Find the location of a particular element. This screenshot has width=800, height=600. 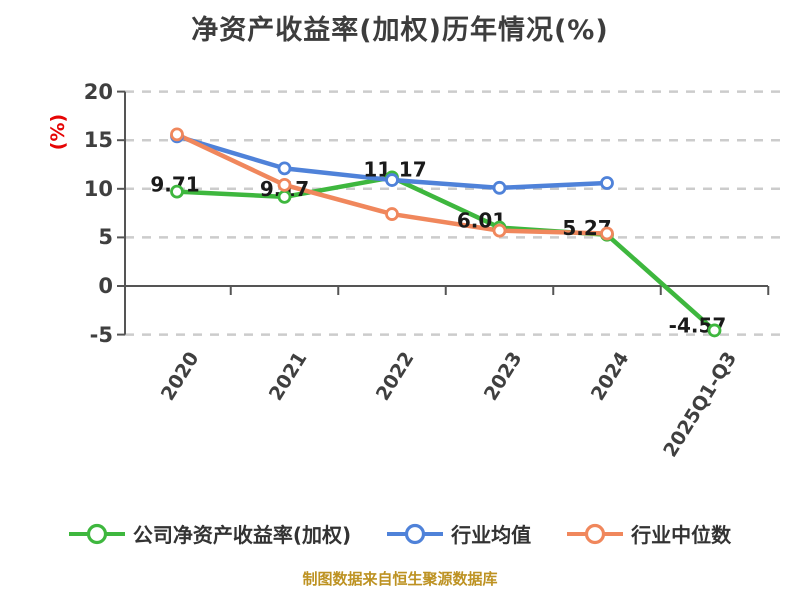

legend-item-1: 行业均值 is located at coordinates (459, 533).